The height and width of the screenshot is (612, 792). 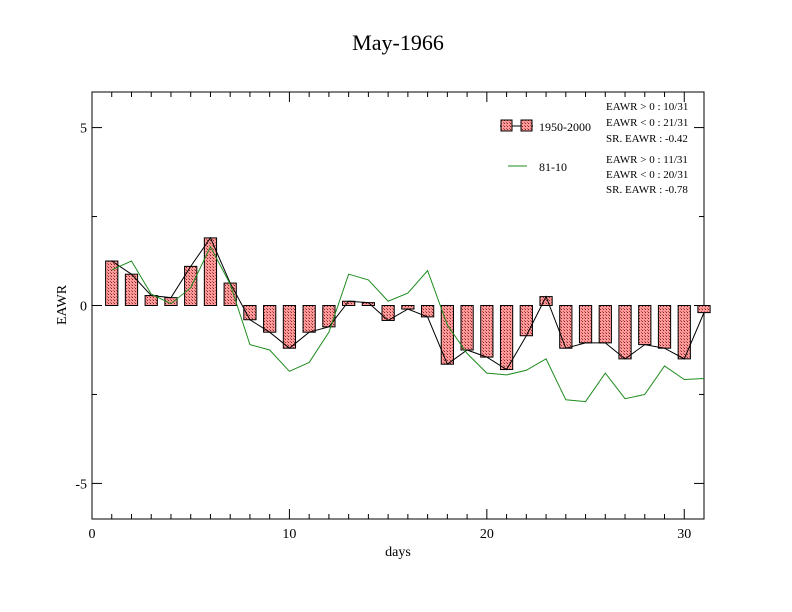 I want to click on stat-negative-1950-2000: EAWR < 0 : 21/31, so click(x=647, y=123).